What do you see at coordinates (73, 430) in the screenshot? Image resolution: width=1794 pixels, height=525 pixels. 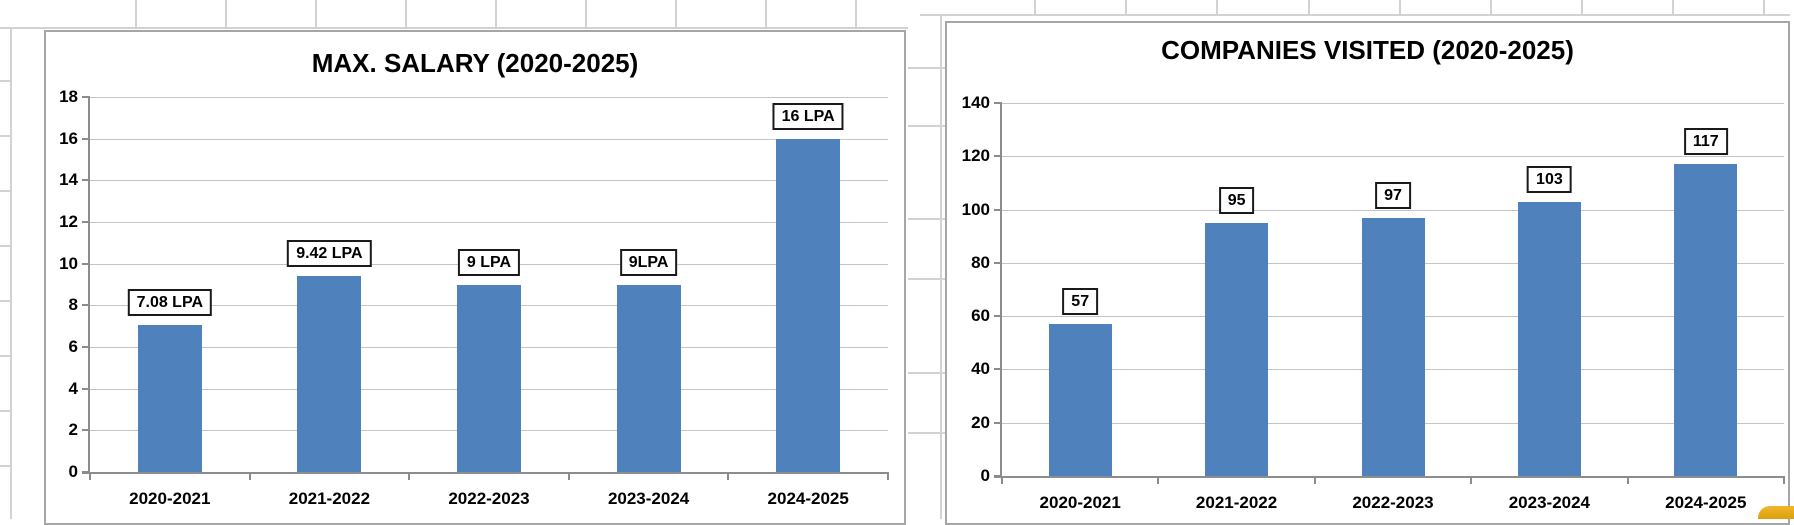 I see `y-axis-label: 2` at bounding box center [73, 430].